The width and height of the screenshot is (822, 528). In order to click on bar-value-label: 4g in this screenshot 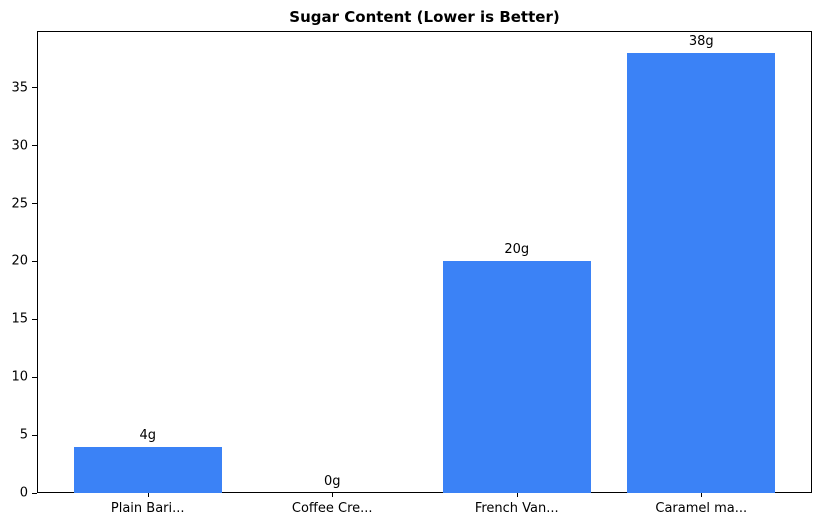, I will do `click(147, 435)`.